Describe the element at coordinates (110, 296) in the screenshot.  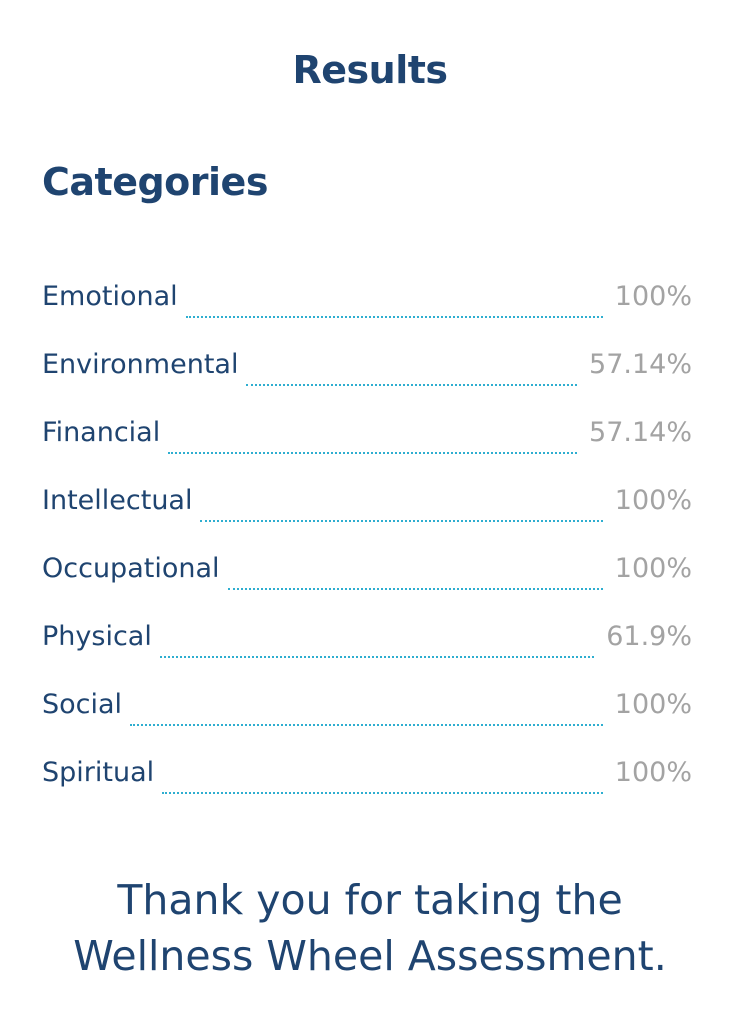
I see `category-label: Emotional` at that location.